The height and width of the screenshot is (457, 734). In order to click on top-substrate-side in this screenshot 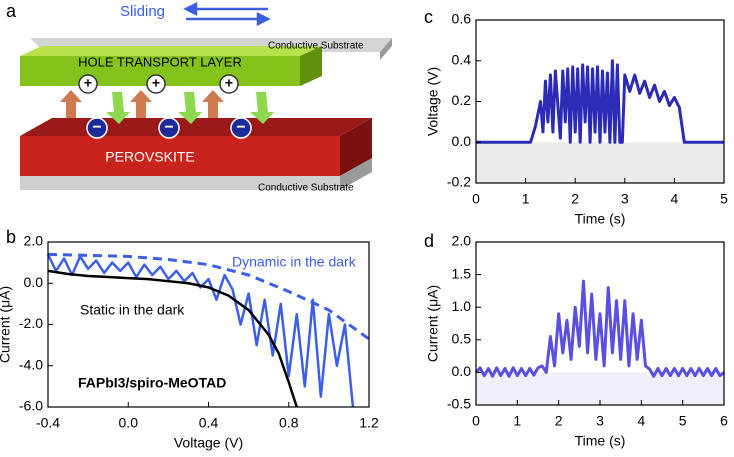, I will do `click(386, 49)`.